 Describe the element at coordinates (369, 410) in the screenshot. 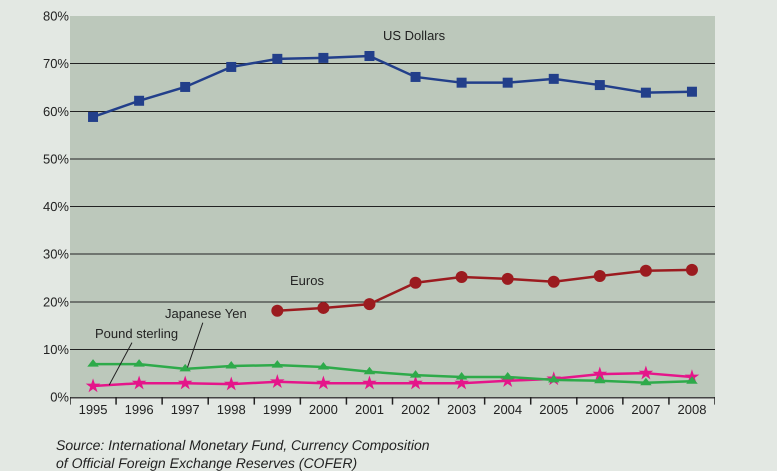

I see `x-tick-label: 2001` at that location.